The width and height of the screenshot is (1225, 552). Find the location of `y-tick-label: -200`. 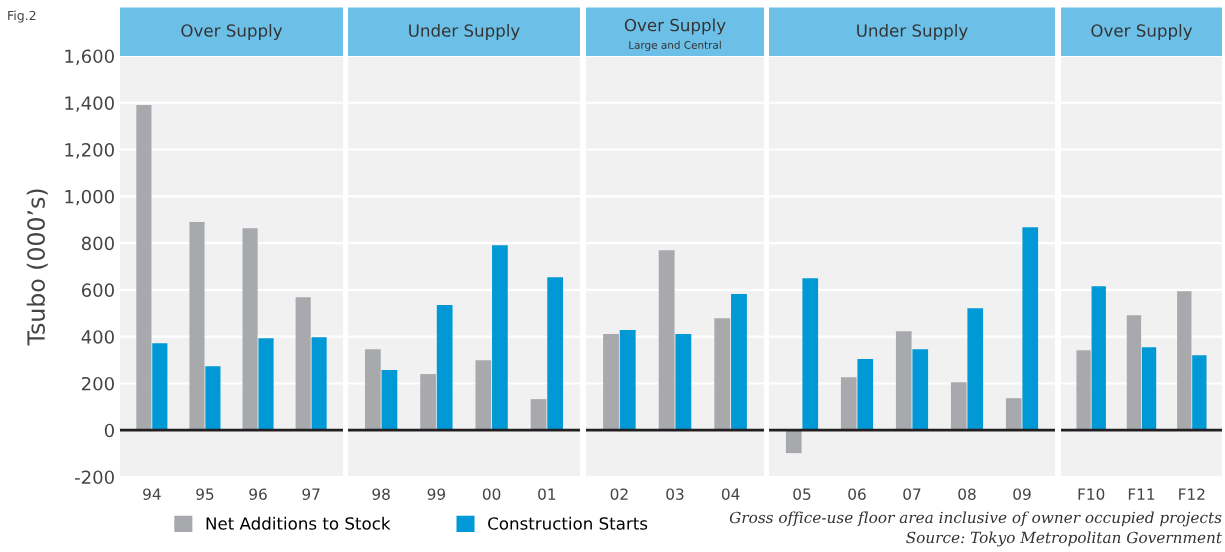

y-tick-label: -200 is located at coordinates (94, 477).